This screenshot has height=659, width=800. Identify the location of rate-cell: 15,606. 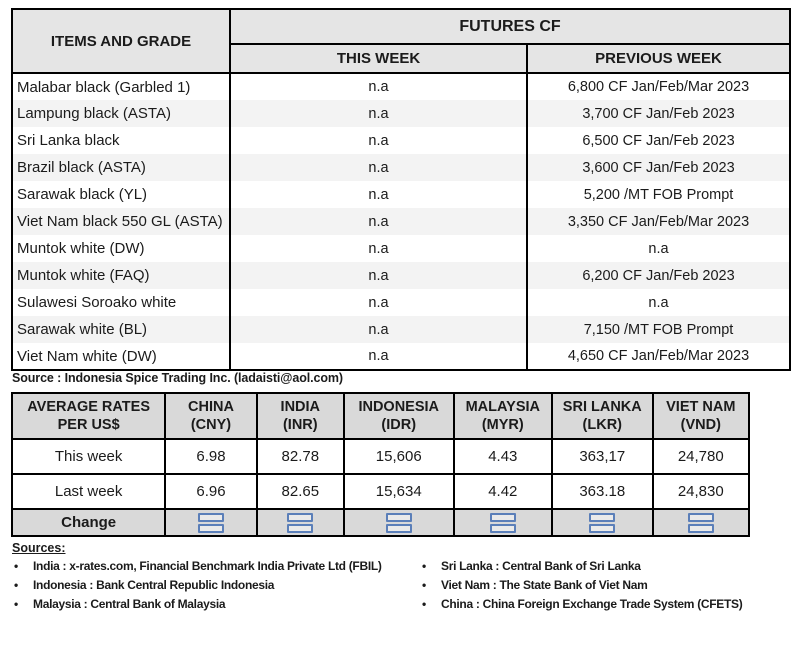
(398, 456).